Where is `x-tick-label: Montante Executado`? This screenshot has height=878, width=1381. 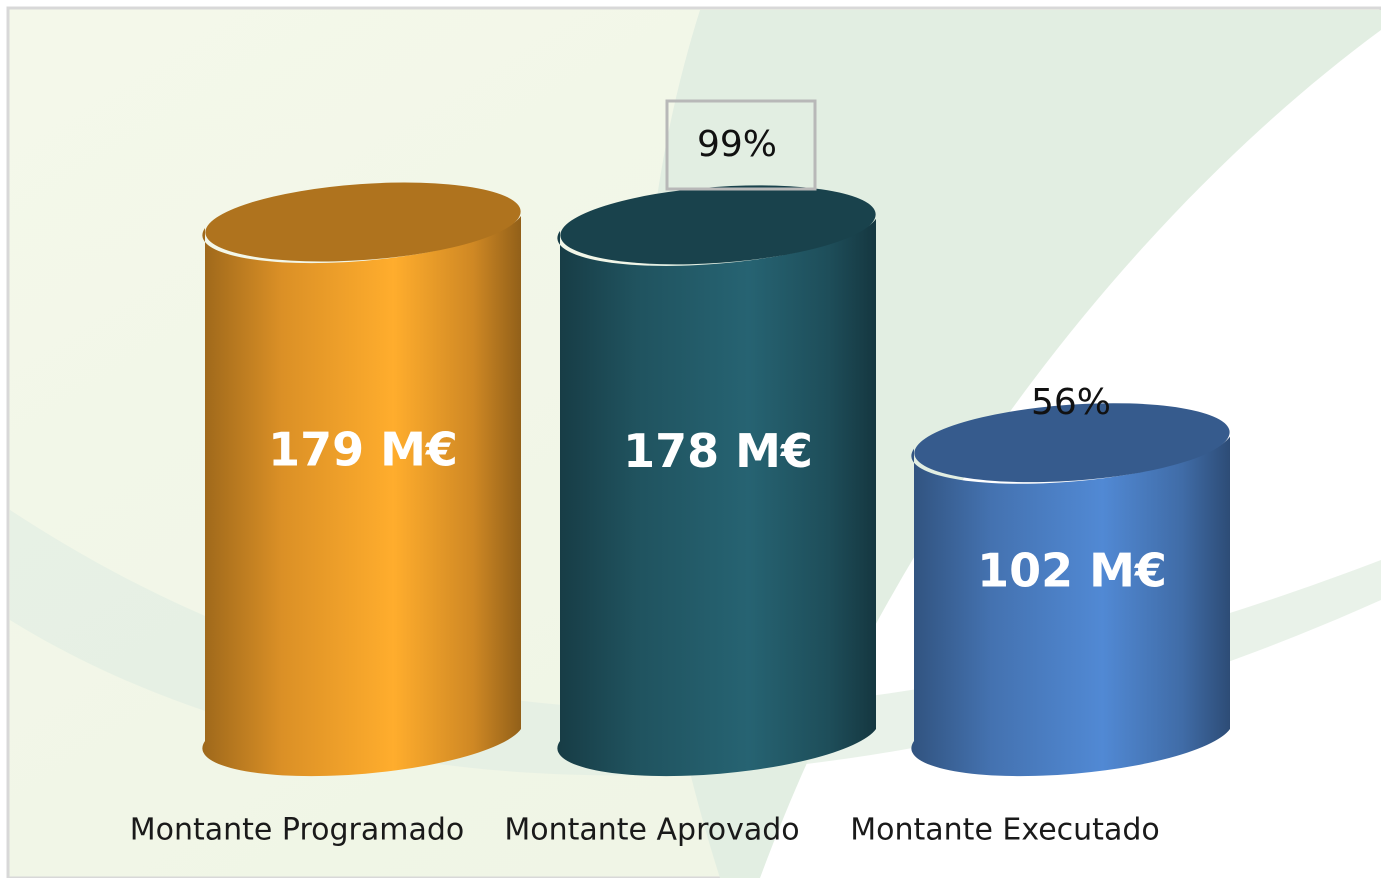 x-tick-label: Montante Executado is located at coordinates (1004, 830).